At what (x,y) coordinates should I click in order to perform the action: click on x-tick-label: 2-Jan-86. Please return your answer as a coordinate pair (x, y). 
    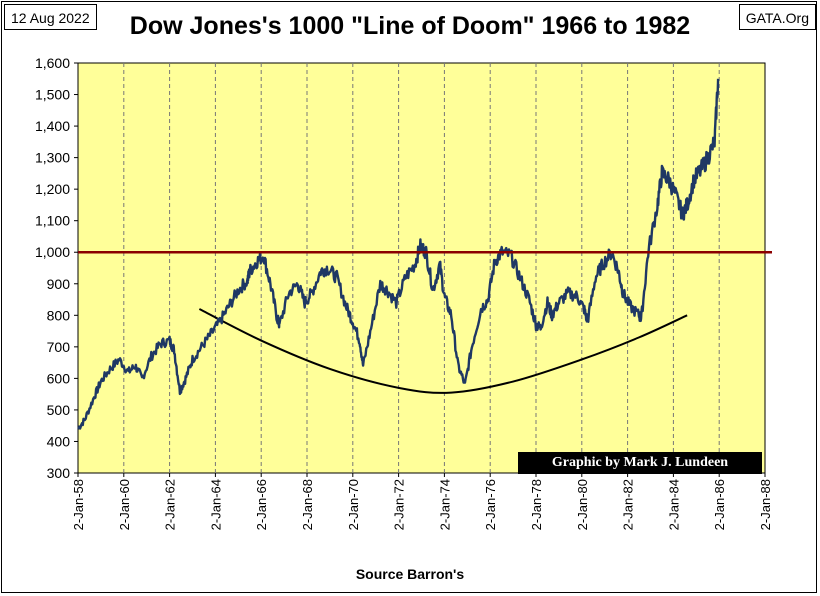
    Looking at the image, I should click on (719, 504).